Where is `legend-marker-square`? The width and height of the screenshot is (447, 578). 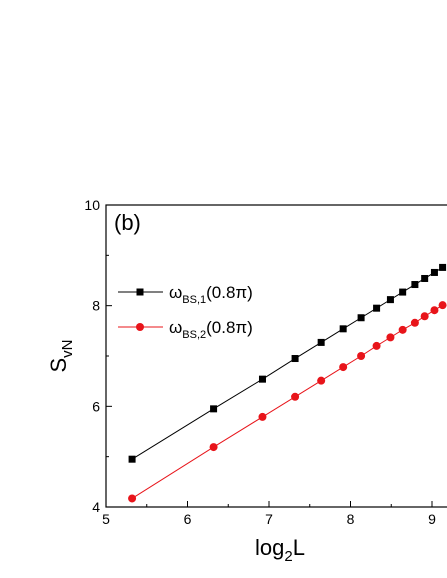
legend-marker-square is located at coordinates (140, 292).